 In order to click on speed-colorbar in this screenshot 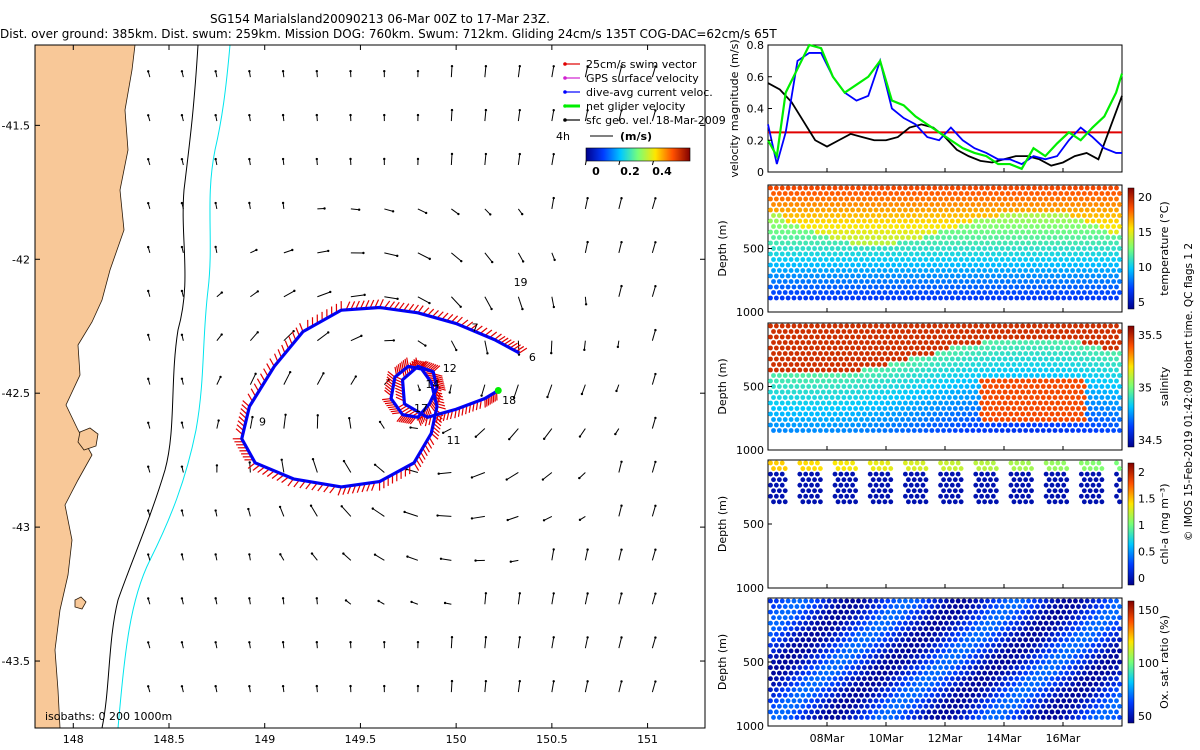, I will do `click(638, 154)`.